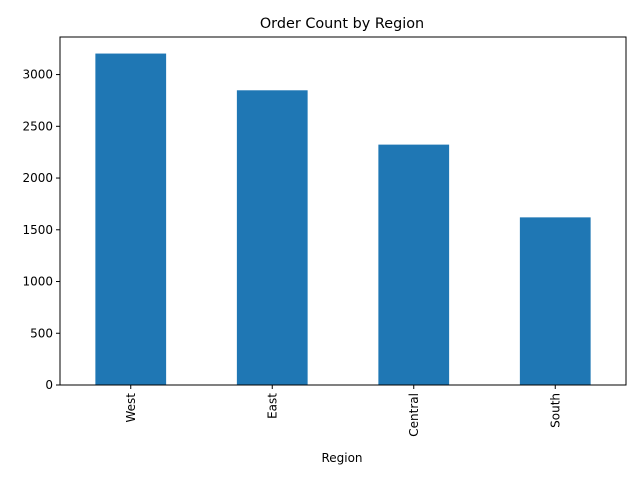 Image resolution: width=640 pixels, height=480 pixels. I want to click on x-tick-label-south: South, so click(555, 410).